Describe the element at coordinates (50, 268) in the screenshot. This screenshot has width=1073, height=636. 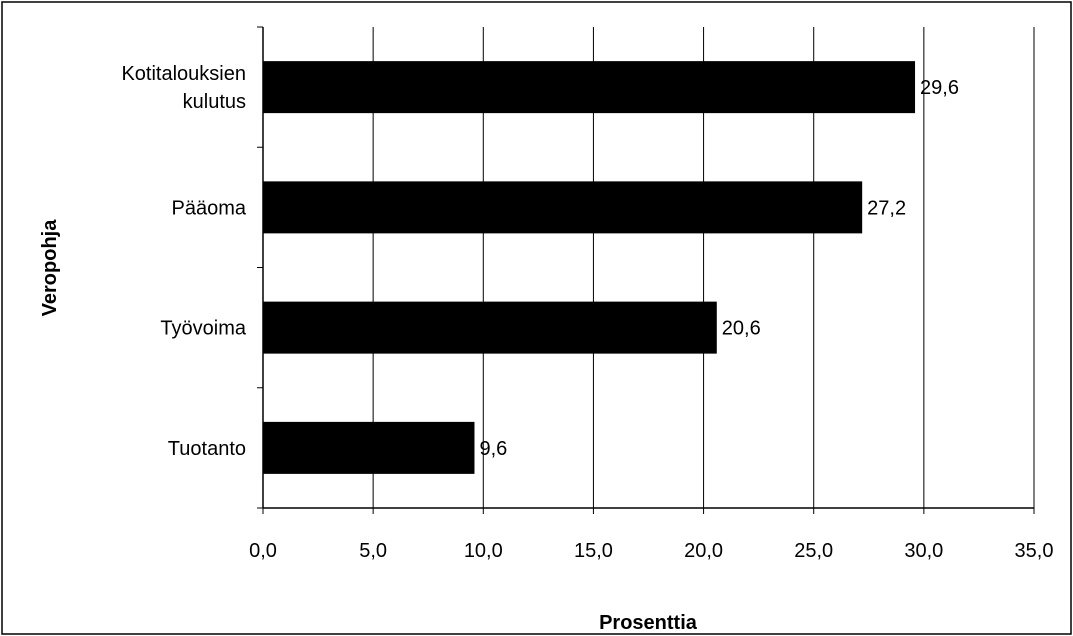
I see `y-axis-title: Veropohja` at that location.